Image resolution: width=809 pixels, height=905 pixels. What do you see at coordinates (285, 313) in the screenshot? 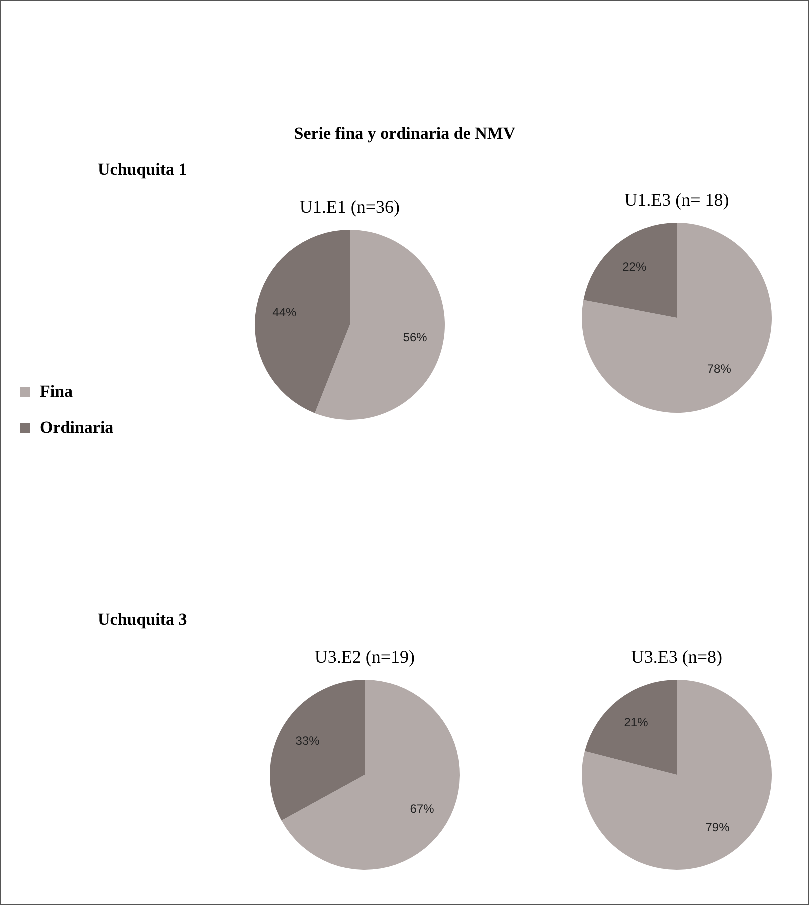
I see `data-label: 44%` at bounding box center [285, 313].